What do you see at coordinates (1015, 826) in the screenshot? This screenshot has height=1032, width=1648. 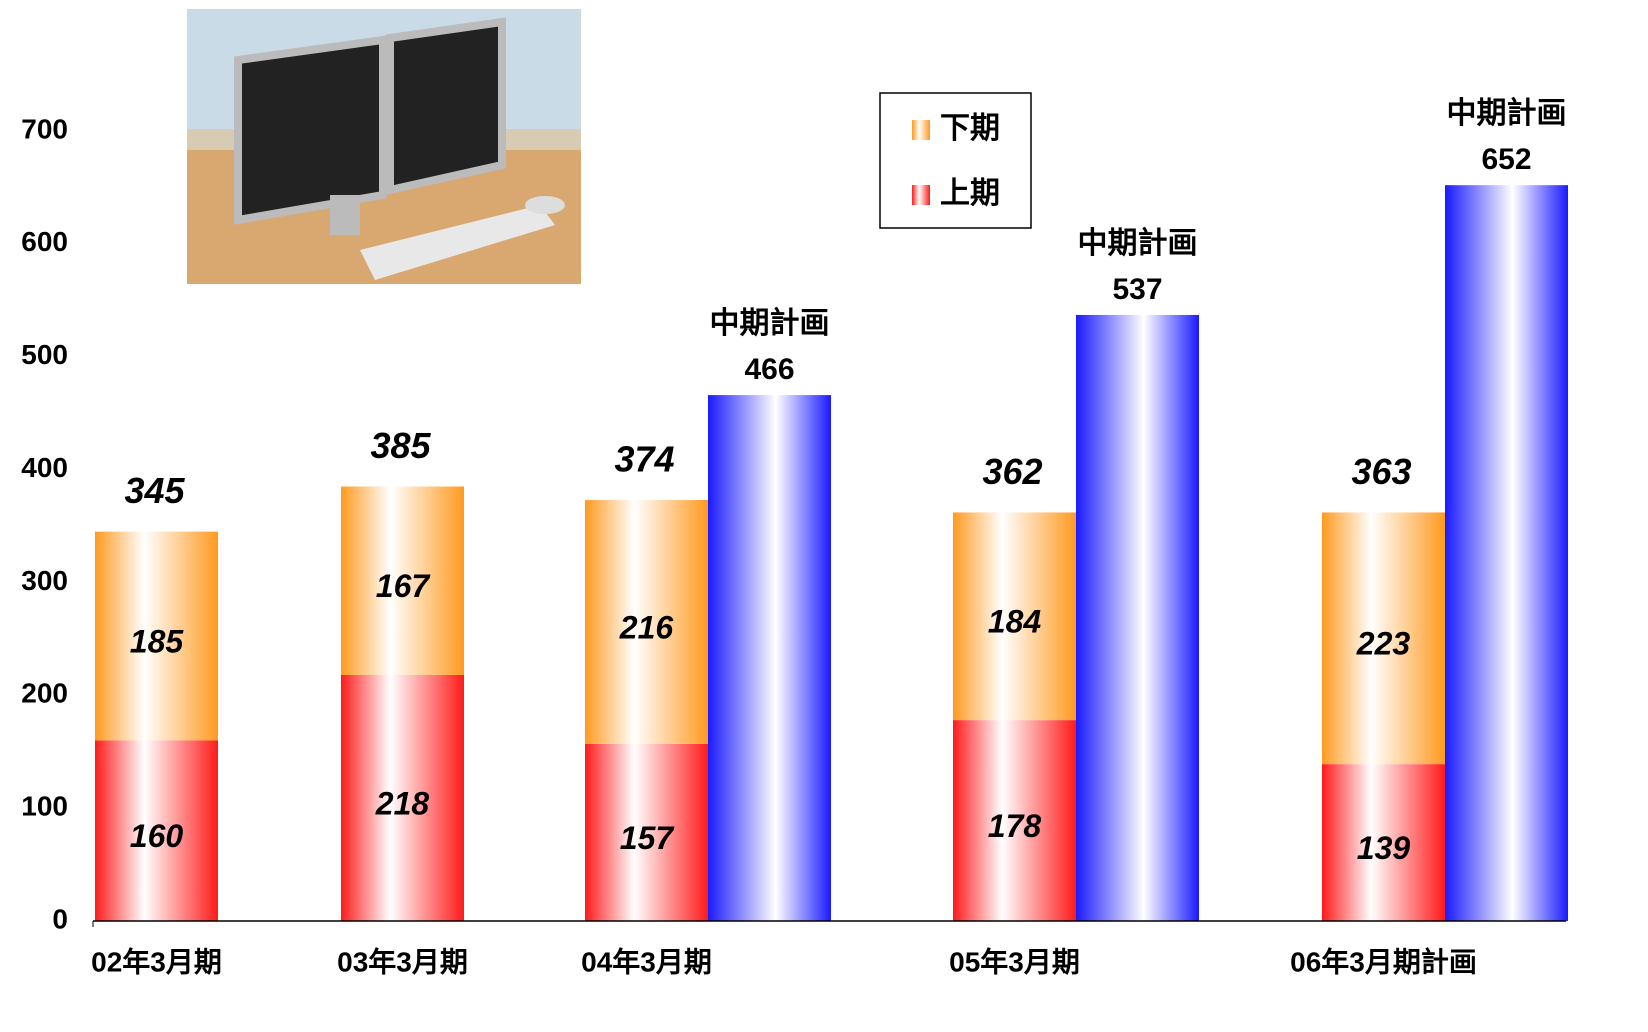 I see `segment-label: 178` at bounding box center [1015, 826].